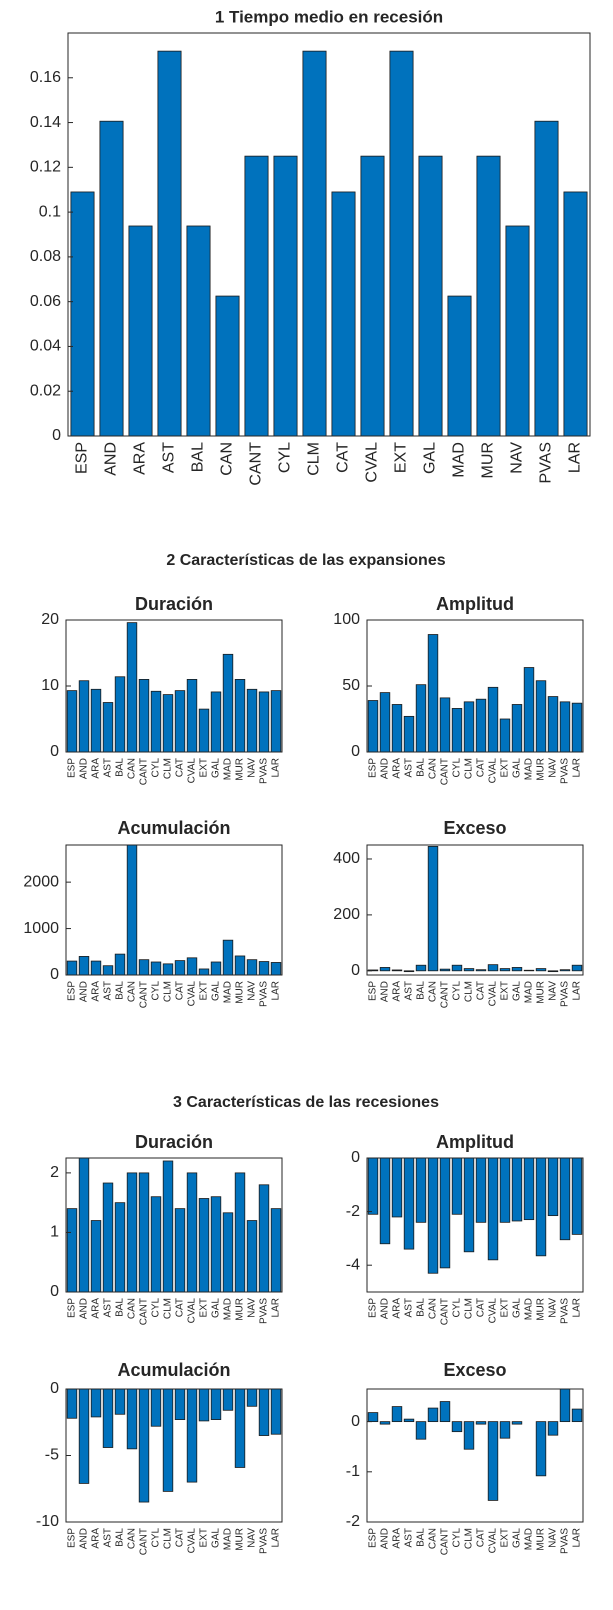  Describe the element at coordinates (108, 990) in the screenshot. I see `x-tick-label: AST` at that location.